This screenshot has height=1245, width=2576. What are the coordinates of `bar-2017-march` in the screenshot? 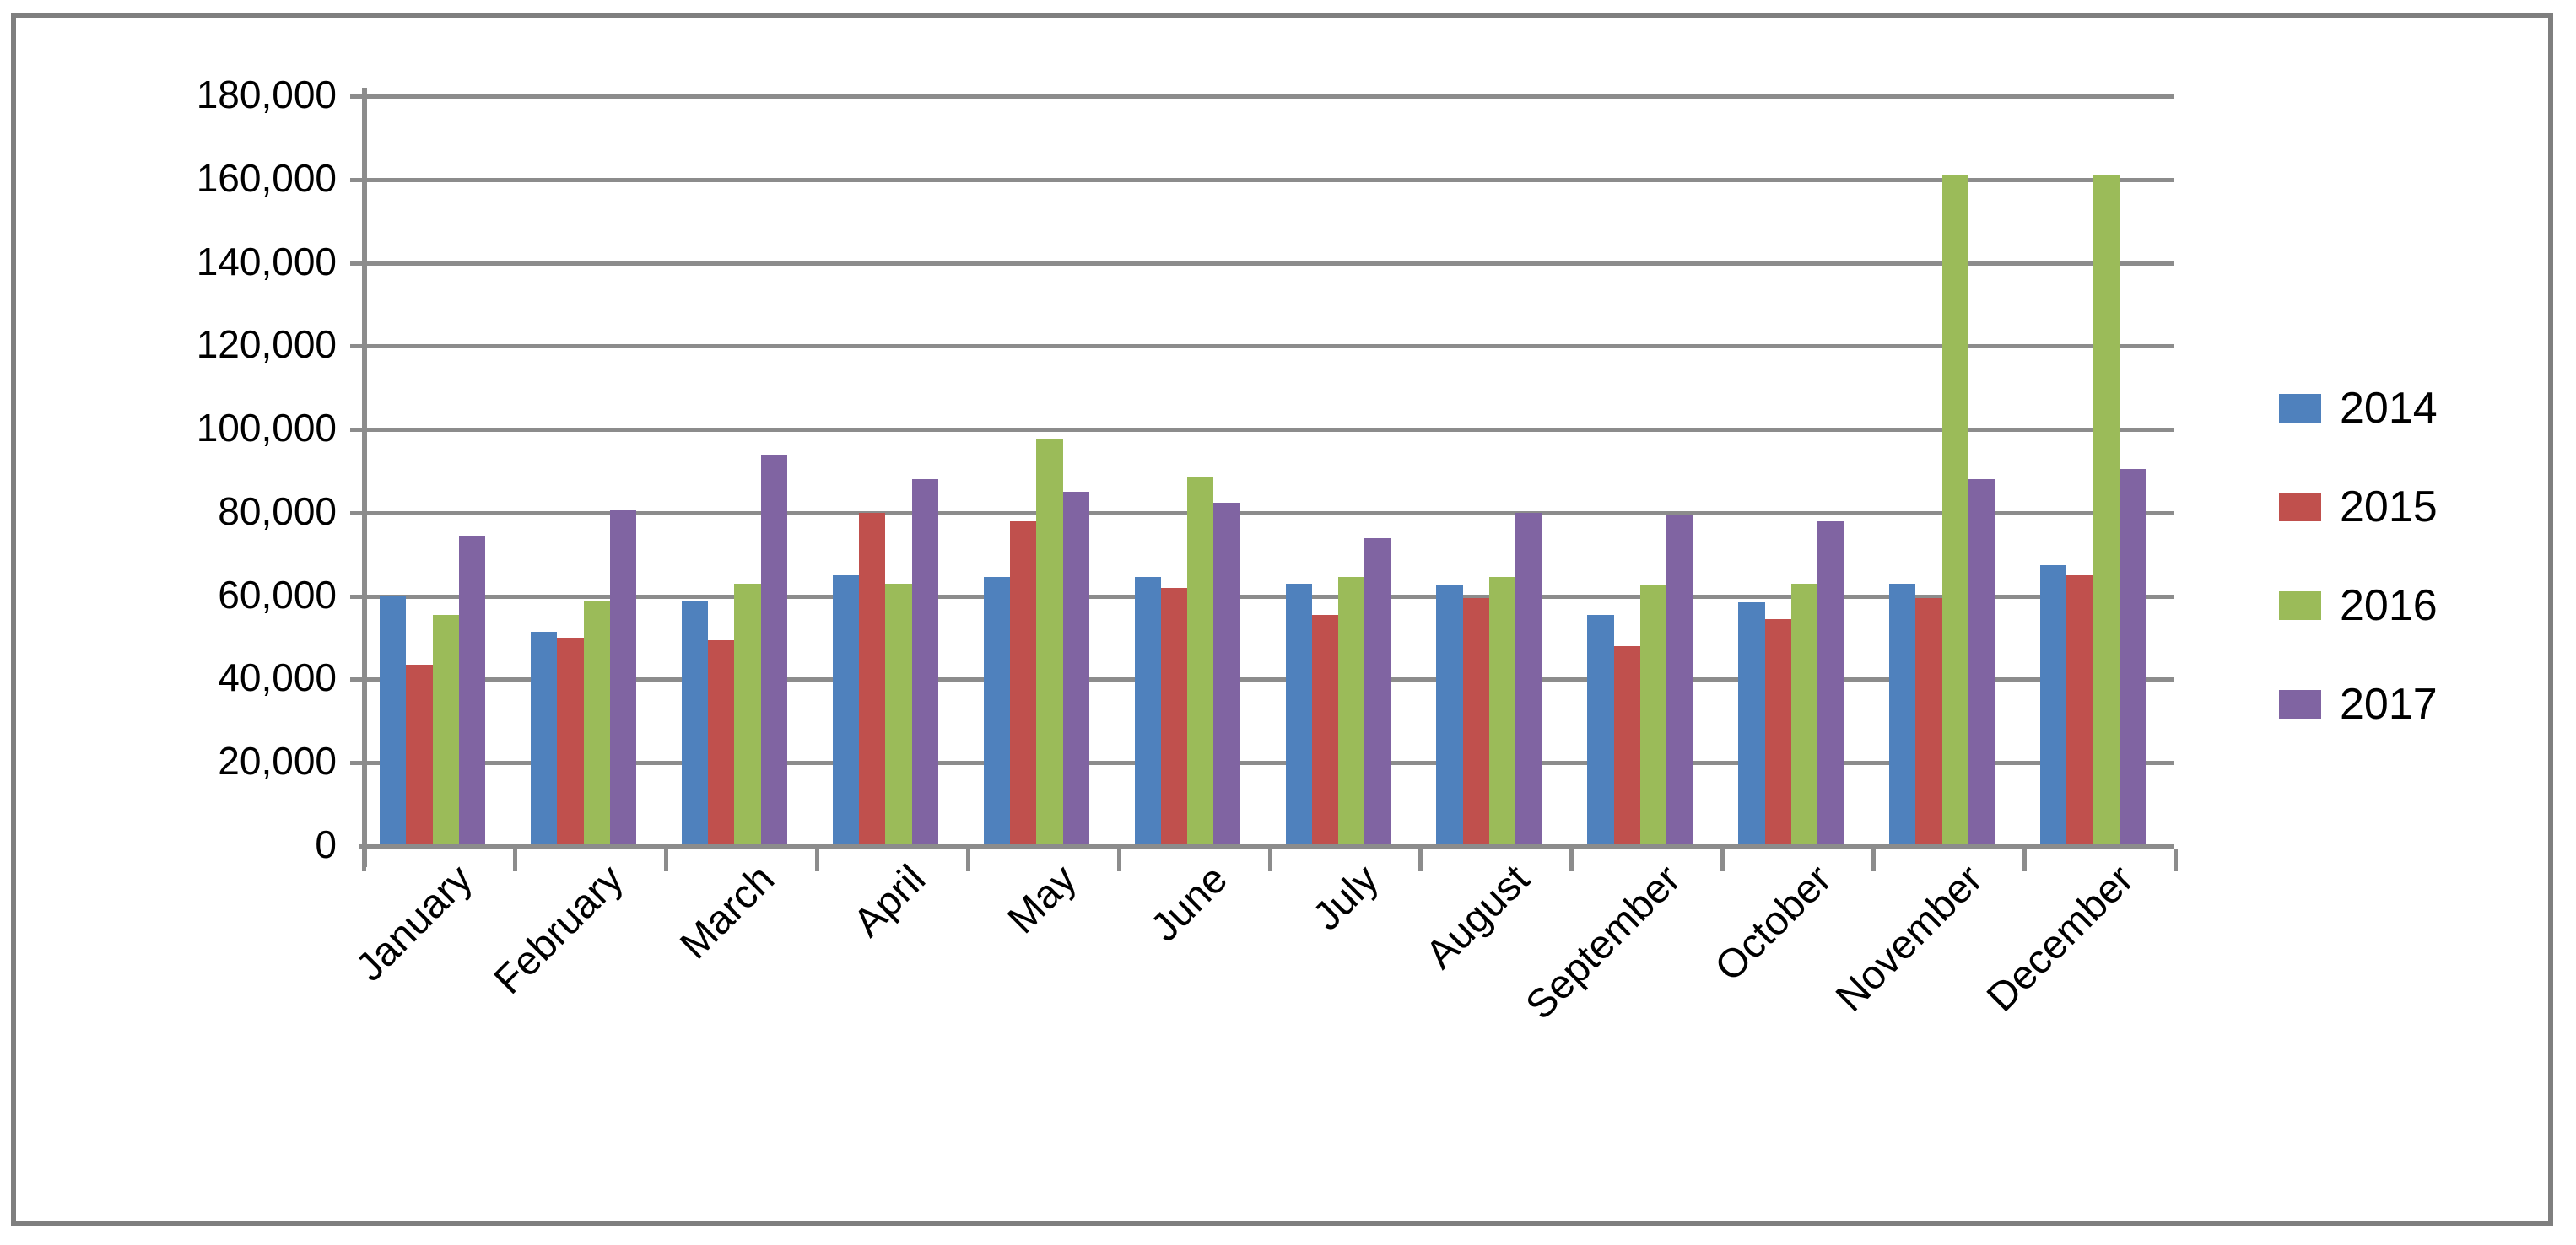 It's located at (774, 650).